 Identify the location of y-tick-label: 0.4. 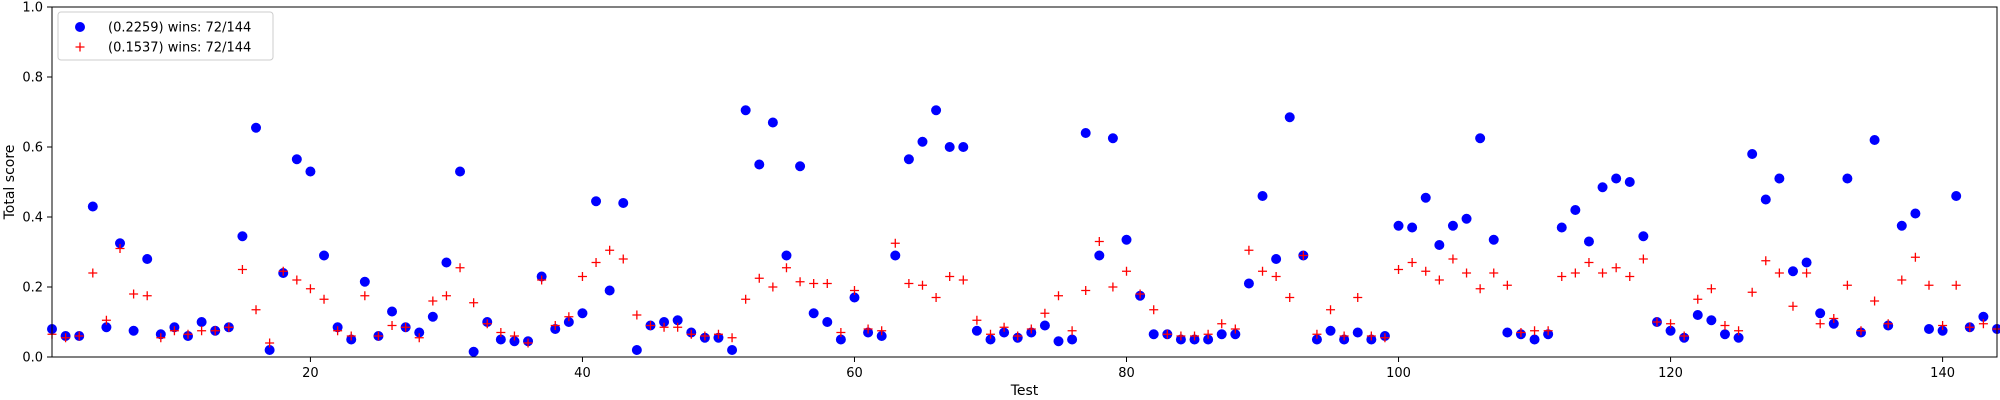
(32, 218).